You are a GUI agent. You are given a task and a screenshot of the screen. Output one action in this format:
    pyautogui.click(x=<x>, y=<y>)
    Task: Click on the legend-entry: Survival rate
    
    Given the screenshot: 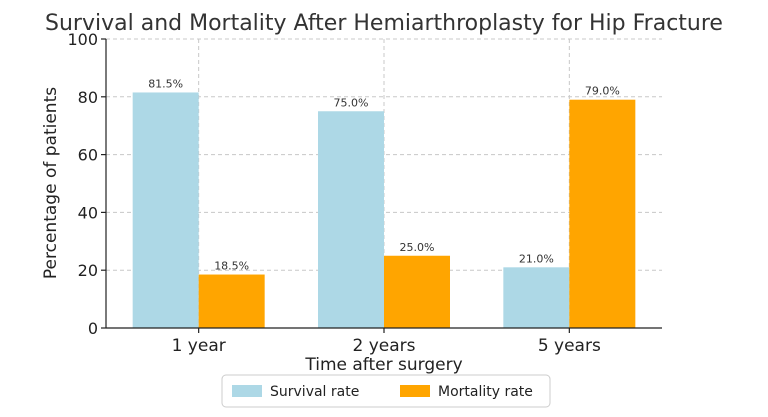 What is the action you would take?
    pyautogui.click(x=314, y=392)
    